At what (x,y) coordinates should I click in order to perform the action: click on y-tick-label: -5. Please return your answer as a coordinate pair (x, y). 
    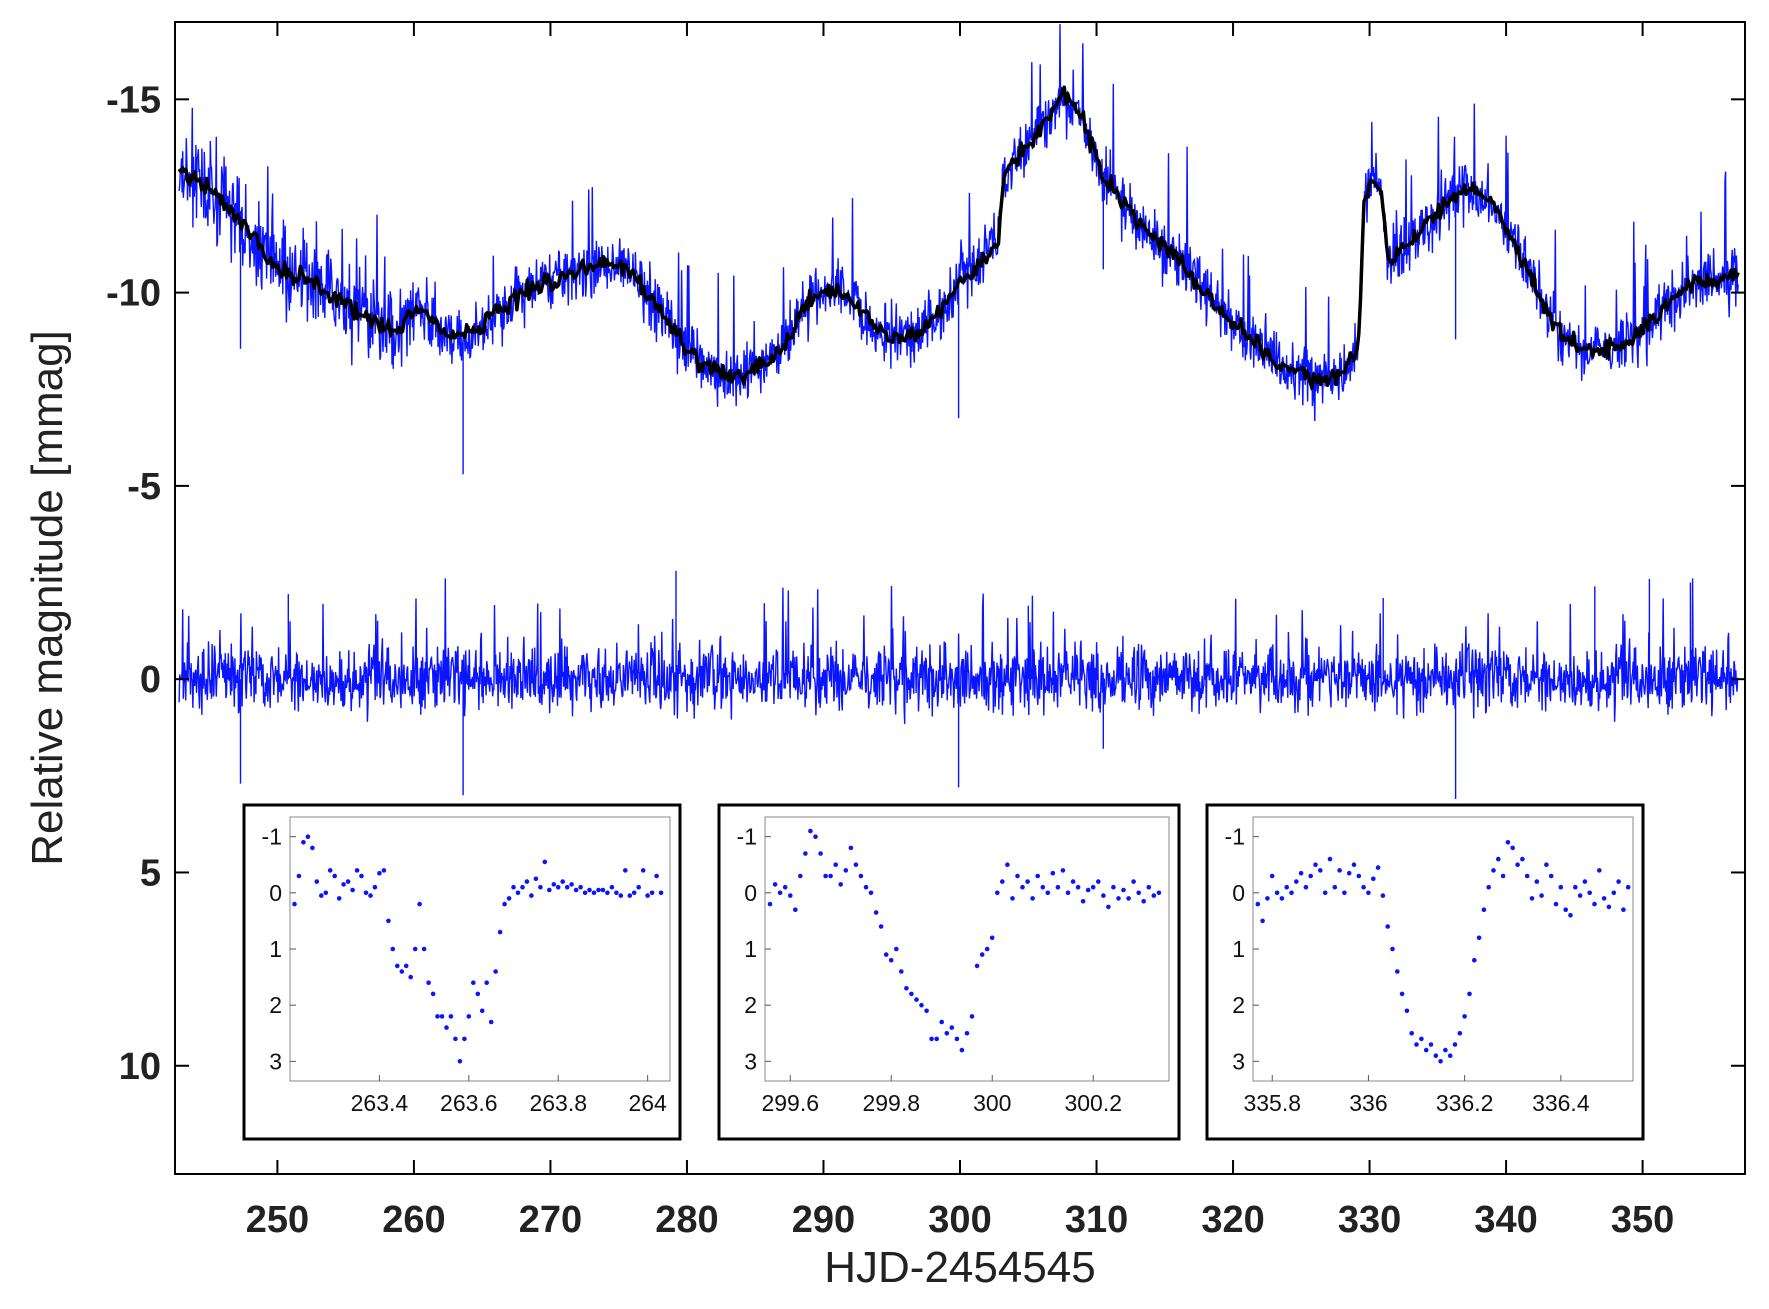
    Looking at the image, I should click on (144, 487).